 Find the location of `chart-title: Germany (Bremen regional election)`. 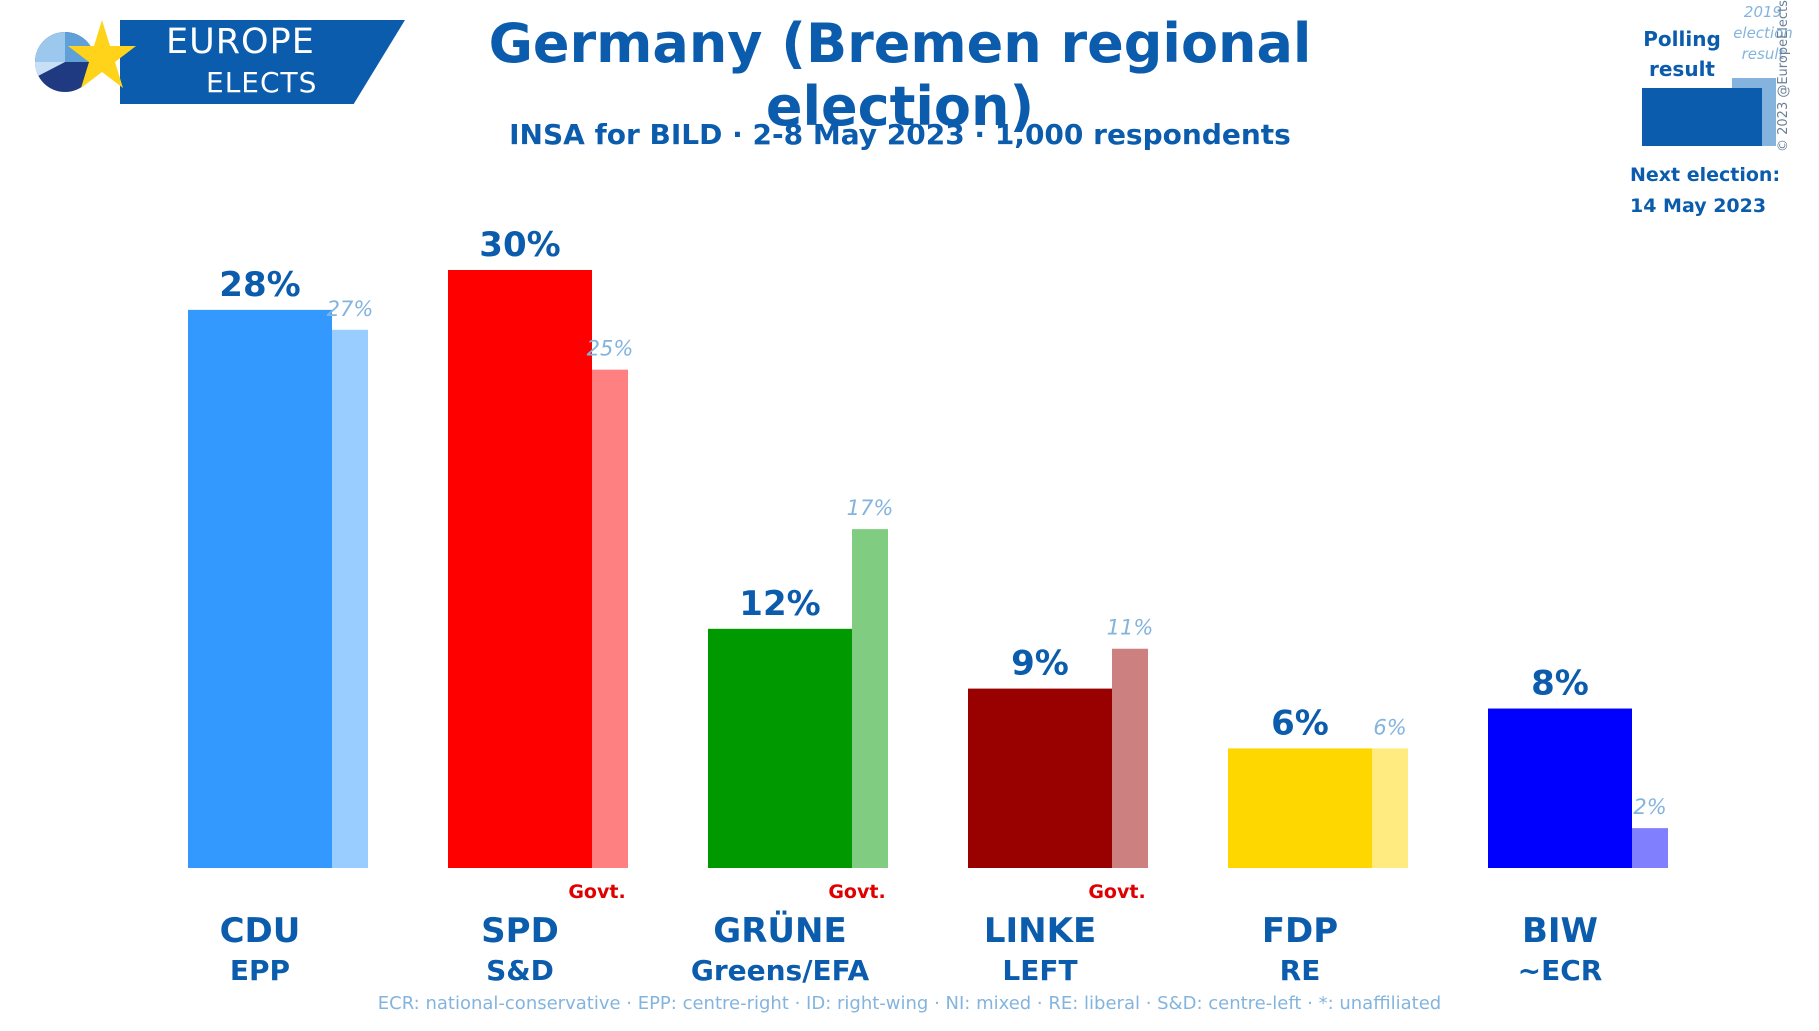

chart-title: Germany (Bremen regional election) is located at coordinates (900, 75).